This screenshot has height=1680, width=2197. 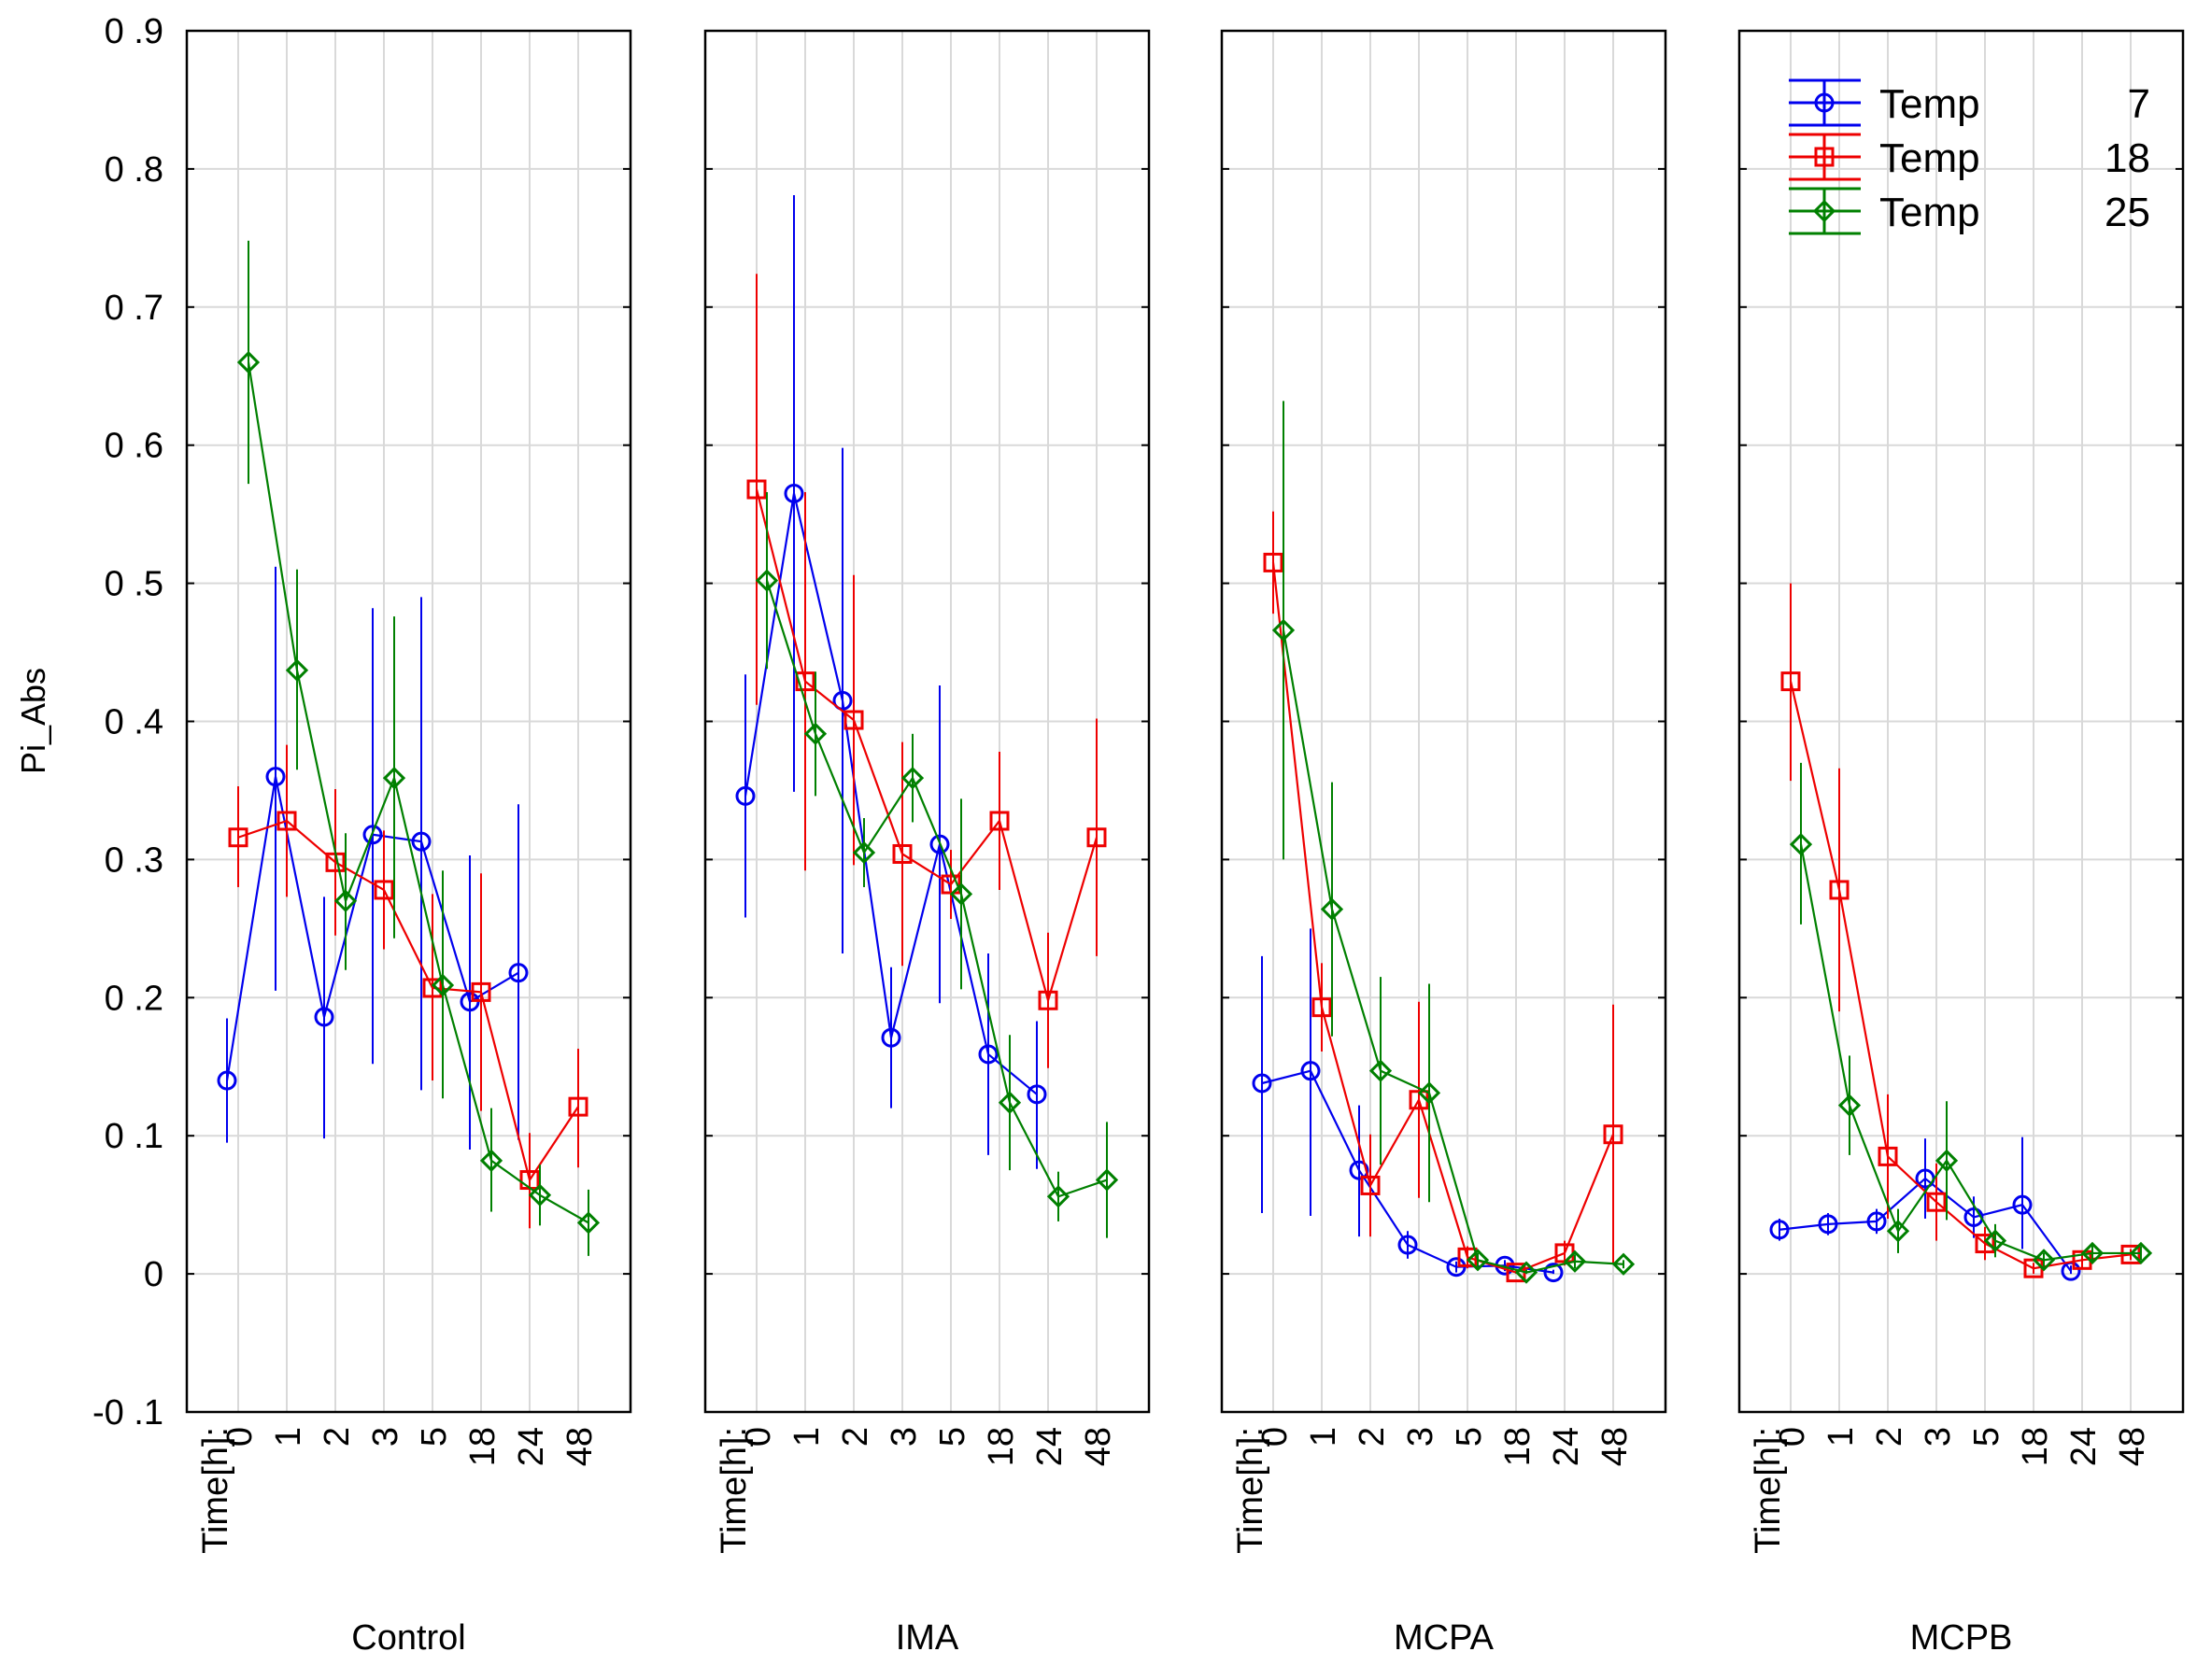 What do you see at coordinates (1444, 1638) in the screenshot?
I see `panel-label: MCPA` at bounding box center [1444, 1638].